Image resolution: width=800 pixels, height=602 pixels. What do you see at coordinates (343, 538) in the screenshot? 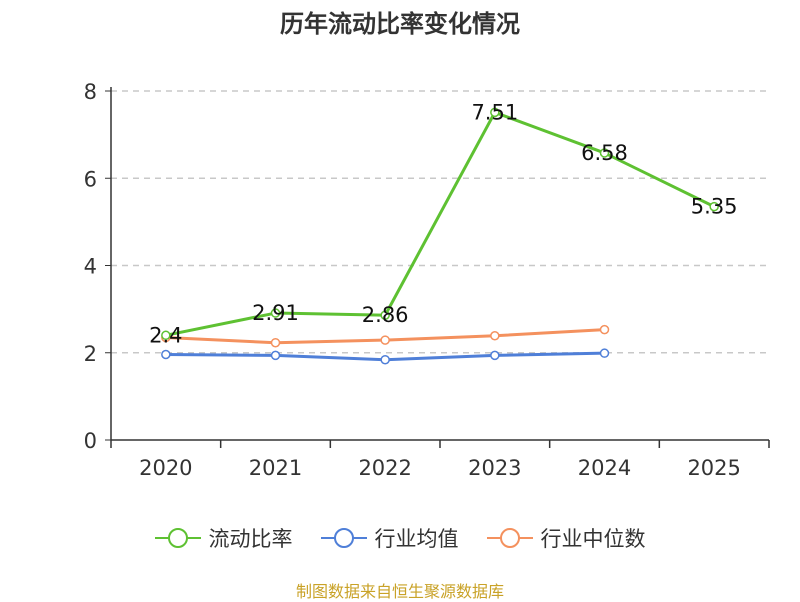
I see `legend-blue-line-icon` at bounding box center [343, 538].